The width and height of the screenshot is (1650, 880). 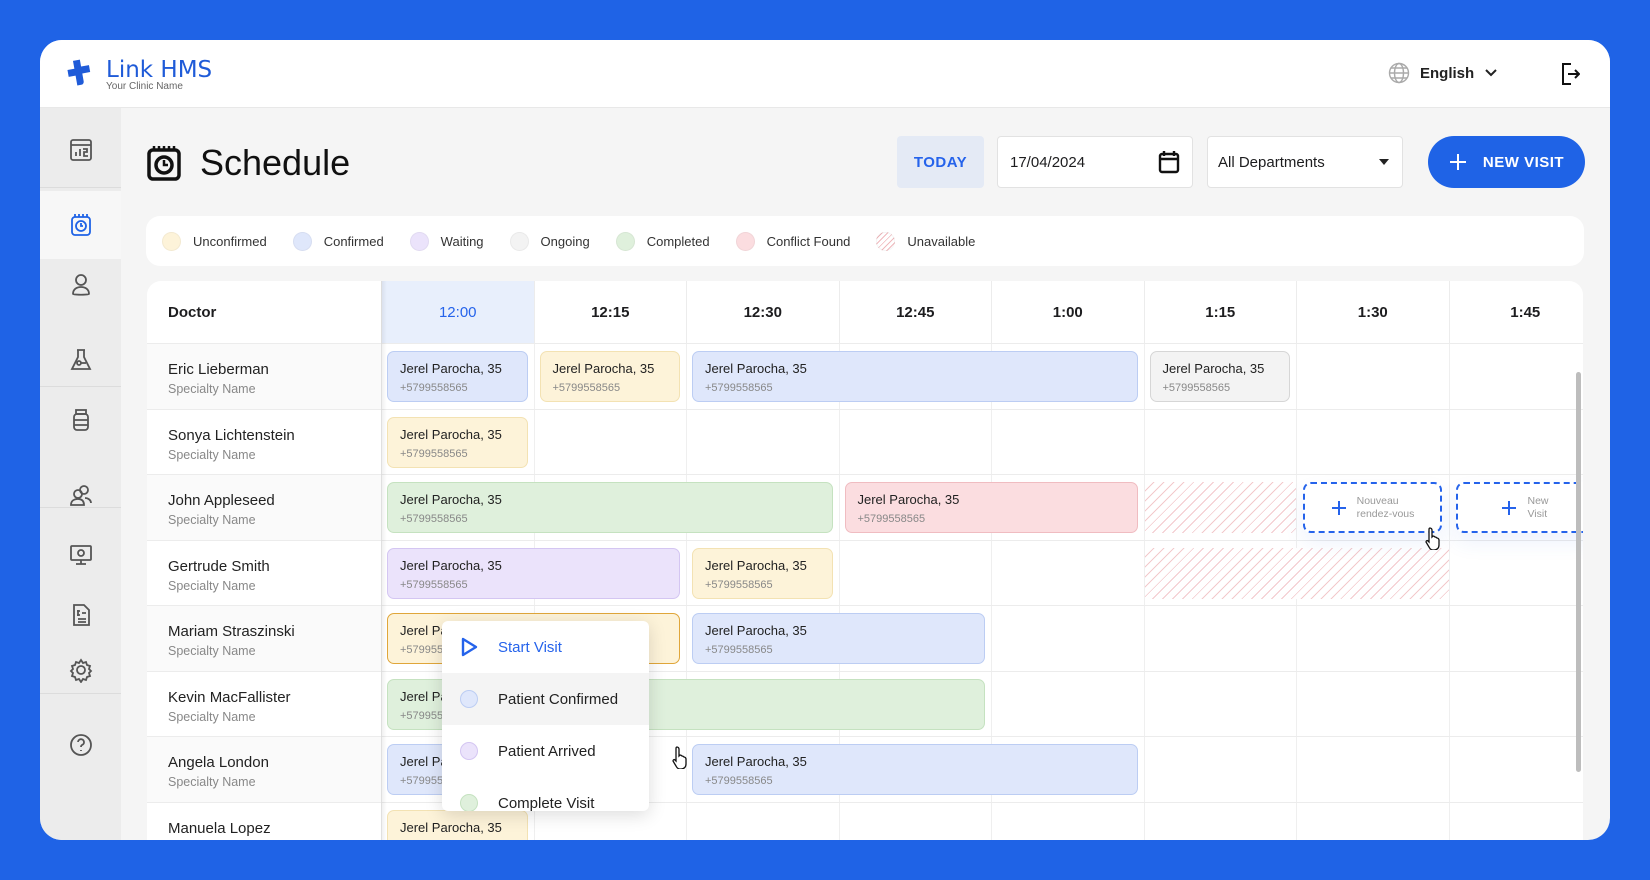 What do you see at coordinates (1443, 73) in the screenshot?
I see `language-selector: English` at bounding box center [1443, 73].